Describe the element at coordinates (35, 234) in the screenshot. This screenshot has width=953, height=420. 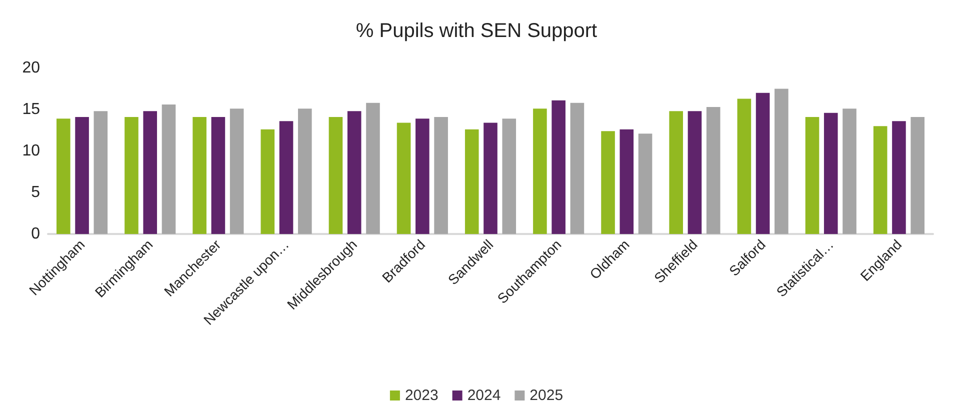
I see `y-tick-label: 0` at that location.